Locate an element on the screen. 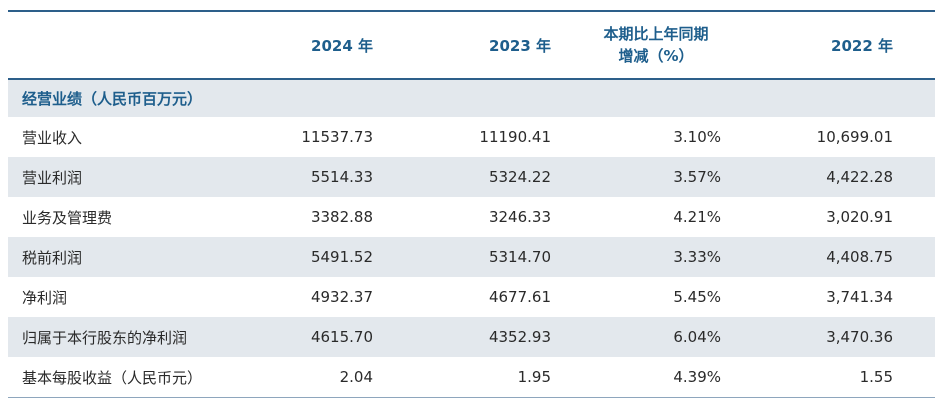 The width and height of the screenshot is (935, 411). cell-2022: 4,422.28 is located at coordinates (859, 177).